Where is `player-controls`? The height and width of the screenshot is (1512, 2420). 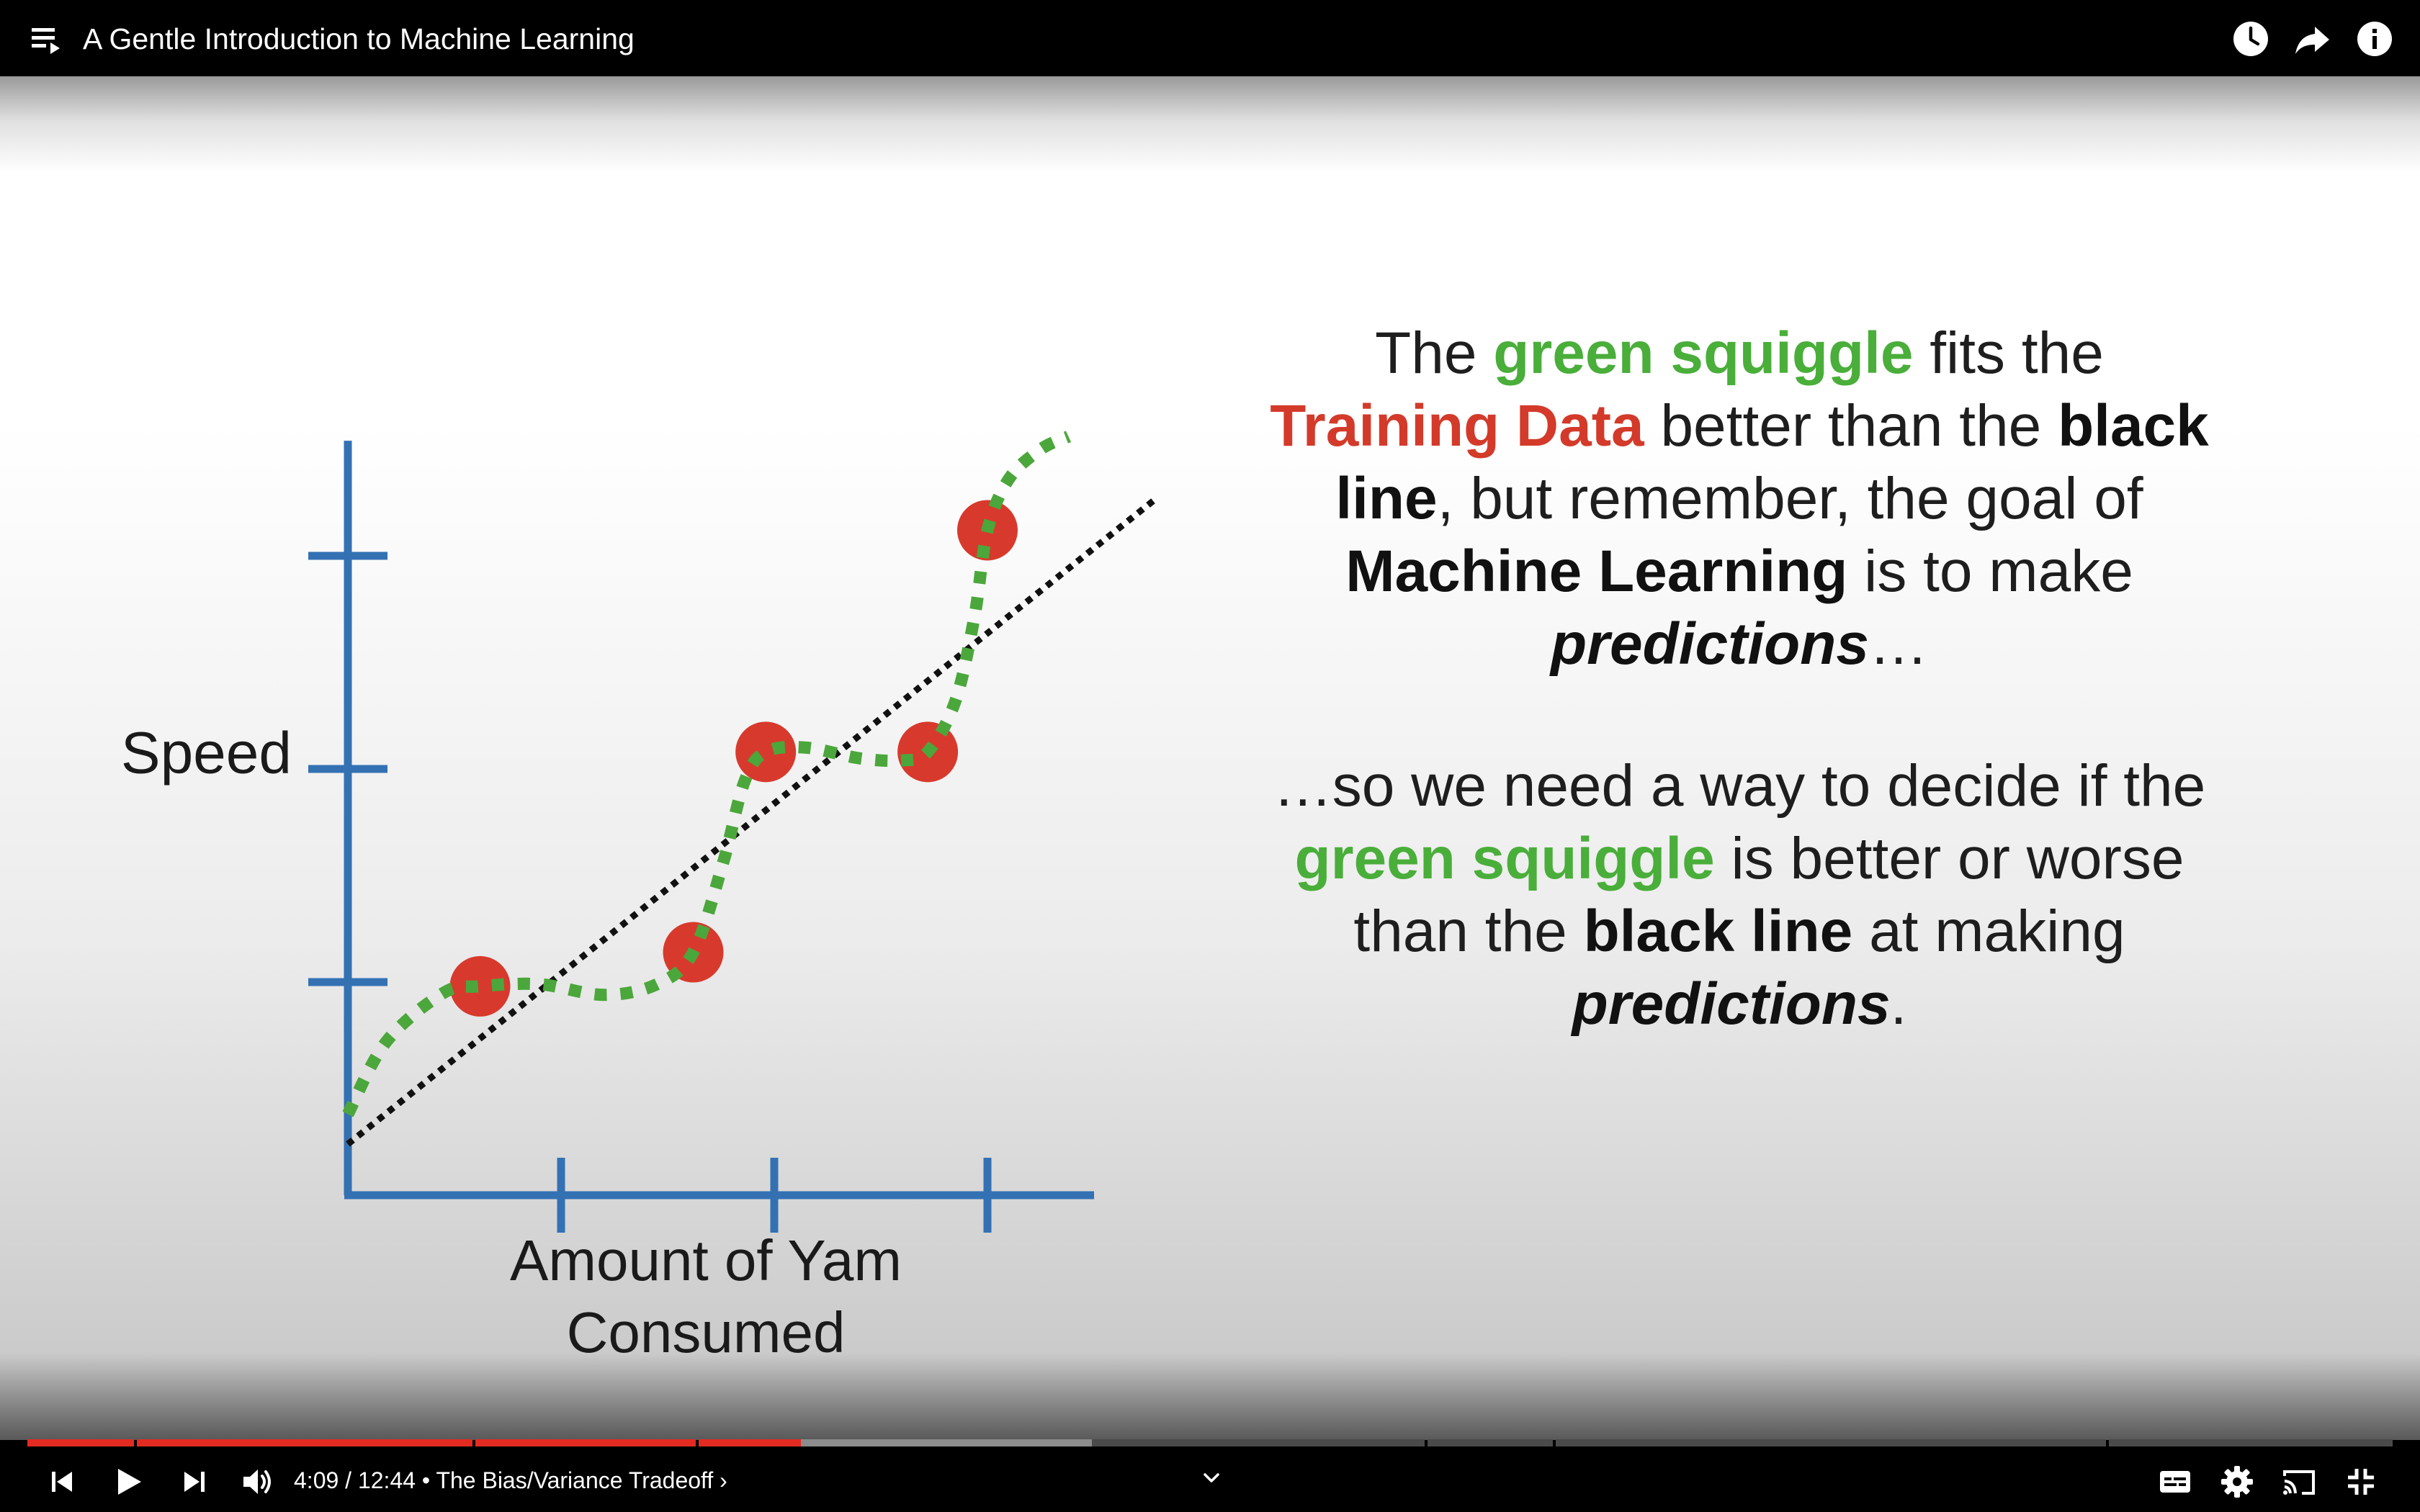
player-controls is located at coordinates (1210, 1476).